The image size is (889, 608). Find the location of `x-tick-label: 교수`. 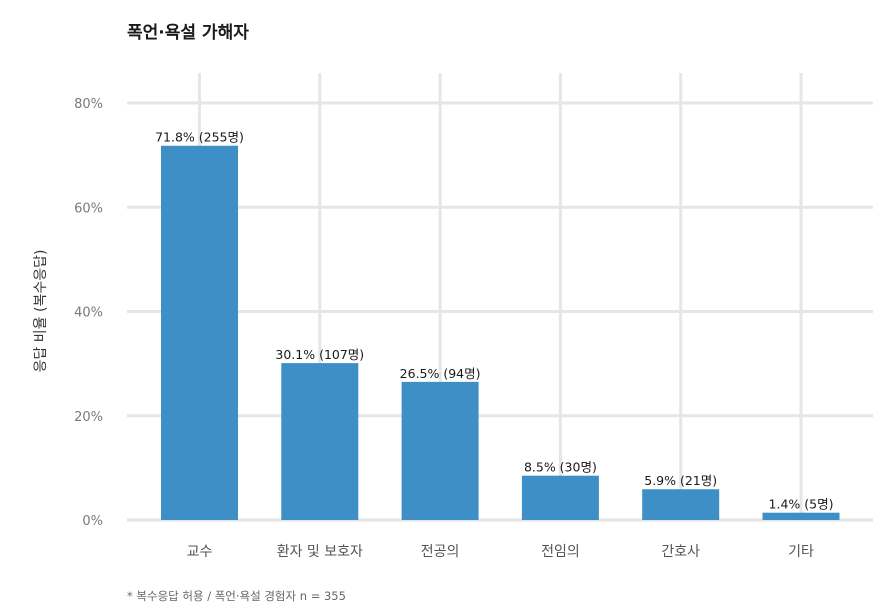

x-tick-label: 교수 is located at coordinates (200, 552).